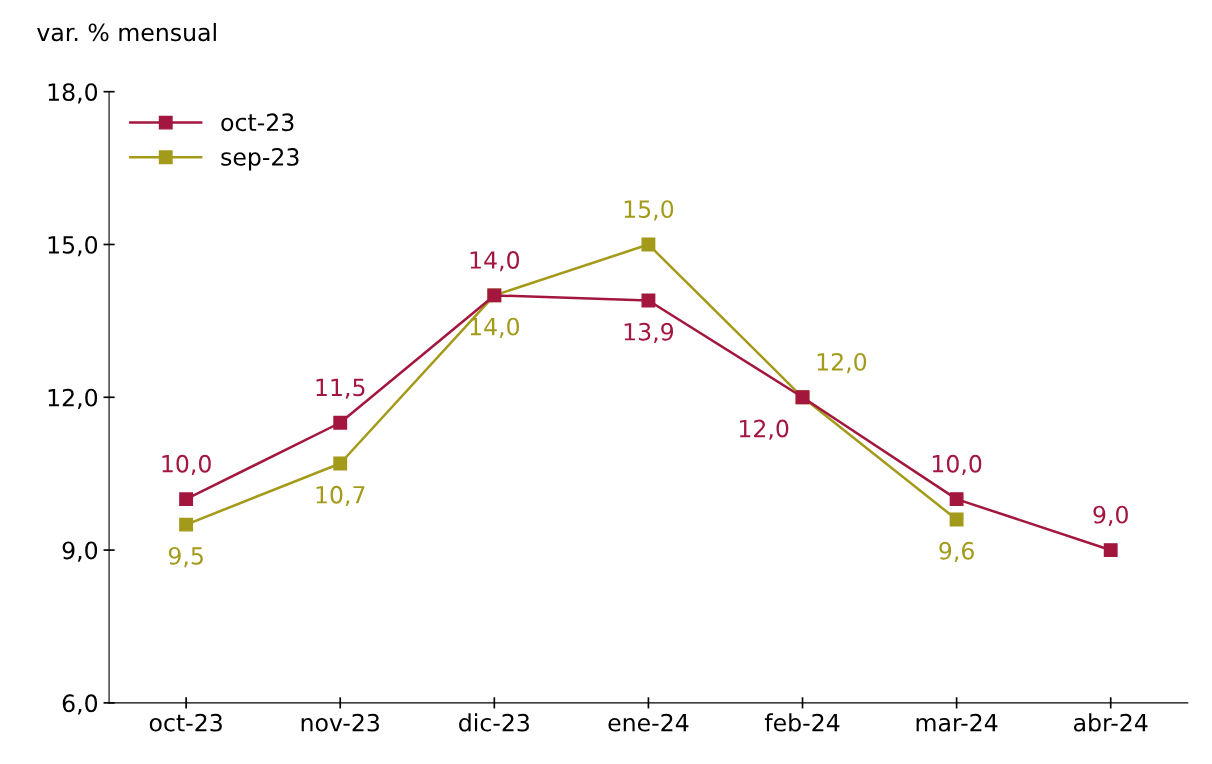 This screenshot has width=1212, height=764. I want to click on data-label: 9,6, so click(956, 552).